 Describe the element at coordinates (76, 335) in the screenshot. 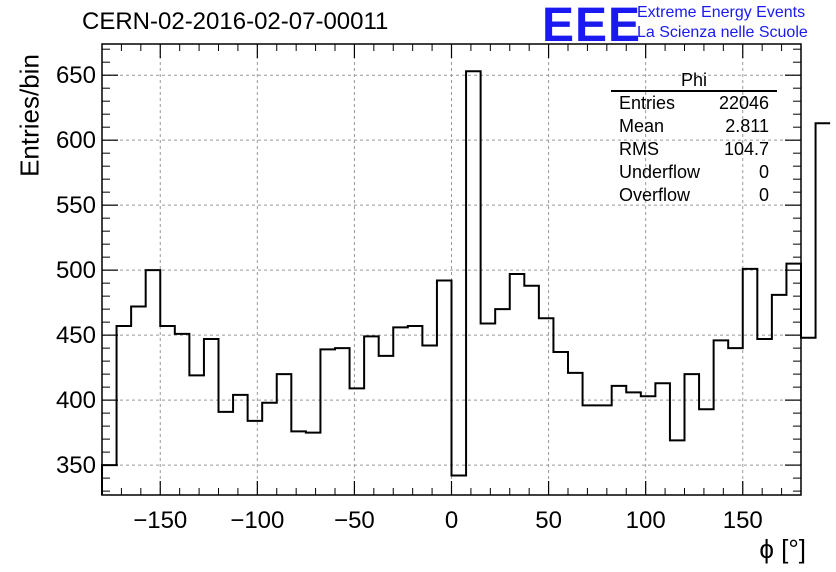

I see `y-tick-label: 450` at that location.